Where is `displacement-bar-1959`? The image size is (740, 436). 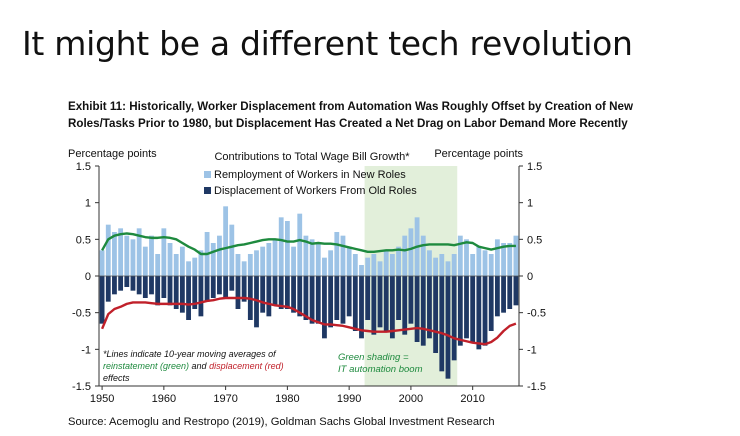
displacement-bar-1959 is located at coordinates (158, 291).